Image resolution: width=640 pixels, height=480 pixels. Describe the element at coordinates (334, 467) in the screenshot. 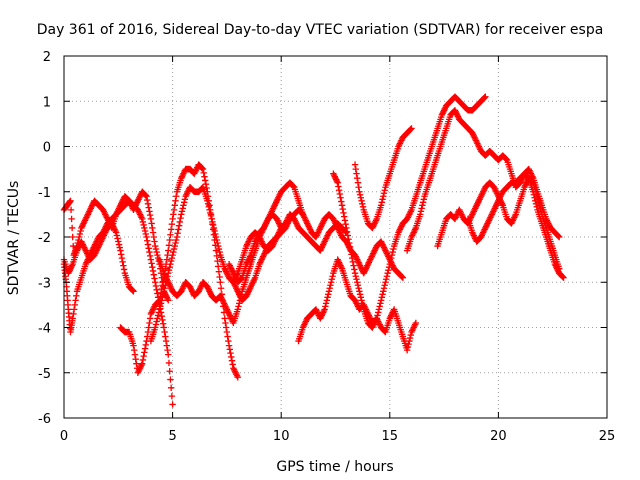

I see `x-axis-label: GPS time / hours` at that location.